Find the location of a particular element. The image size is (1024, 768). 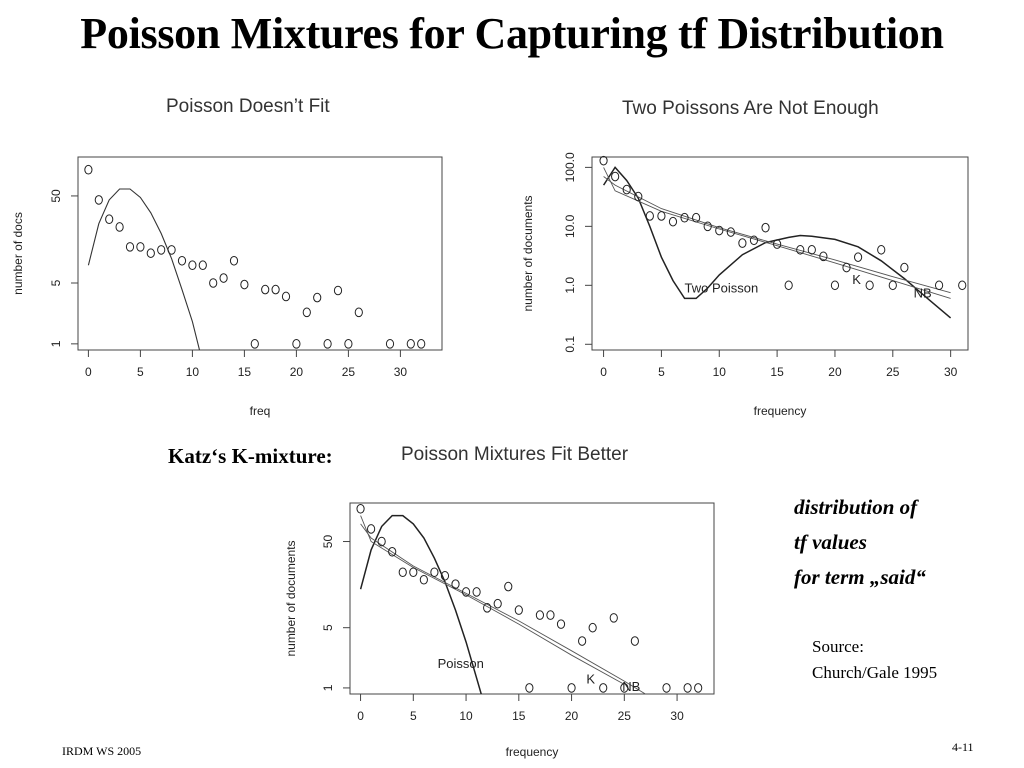

series-line-k is located at coordinates (777, 233).